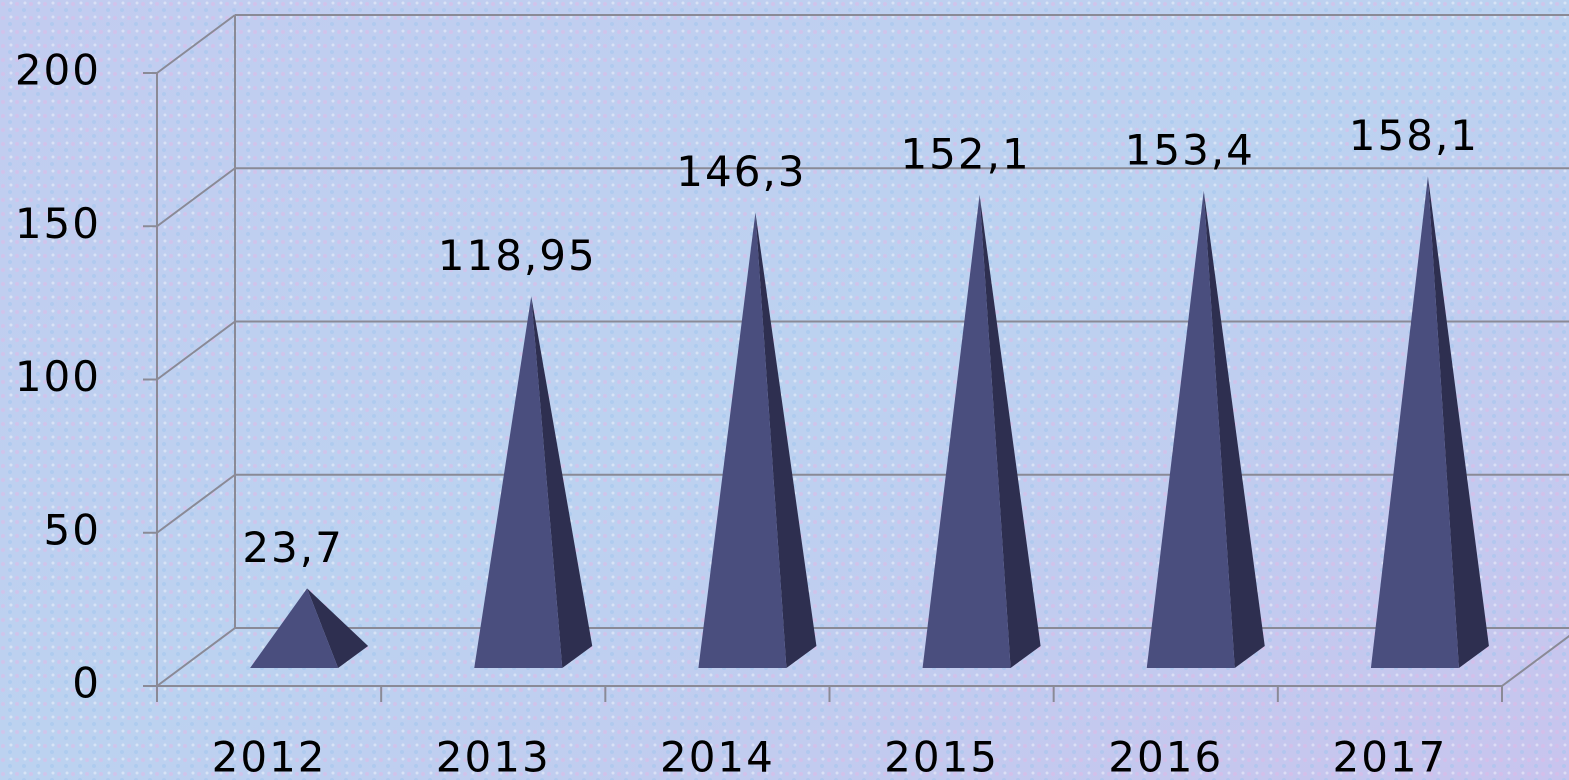 The height and width of the screenshot is (780, 1569). I want to click on x-tick-label: 2012, so click(269, 756).